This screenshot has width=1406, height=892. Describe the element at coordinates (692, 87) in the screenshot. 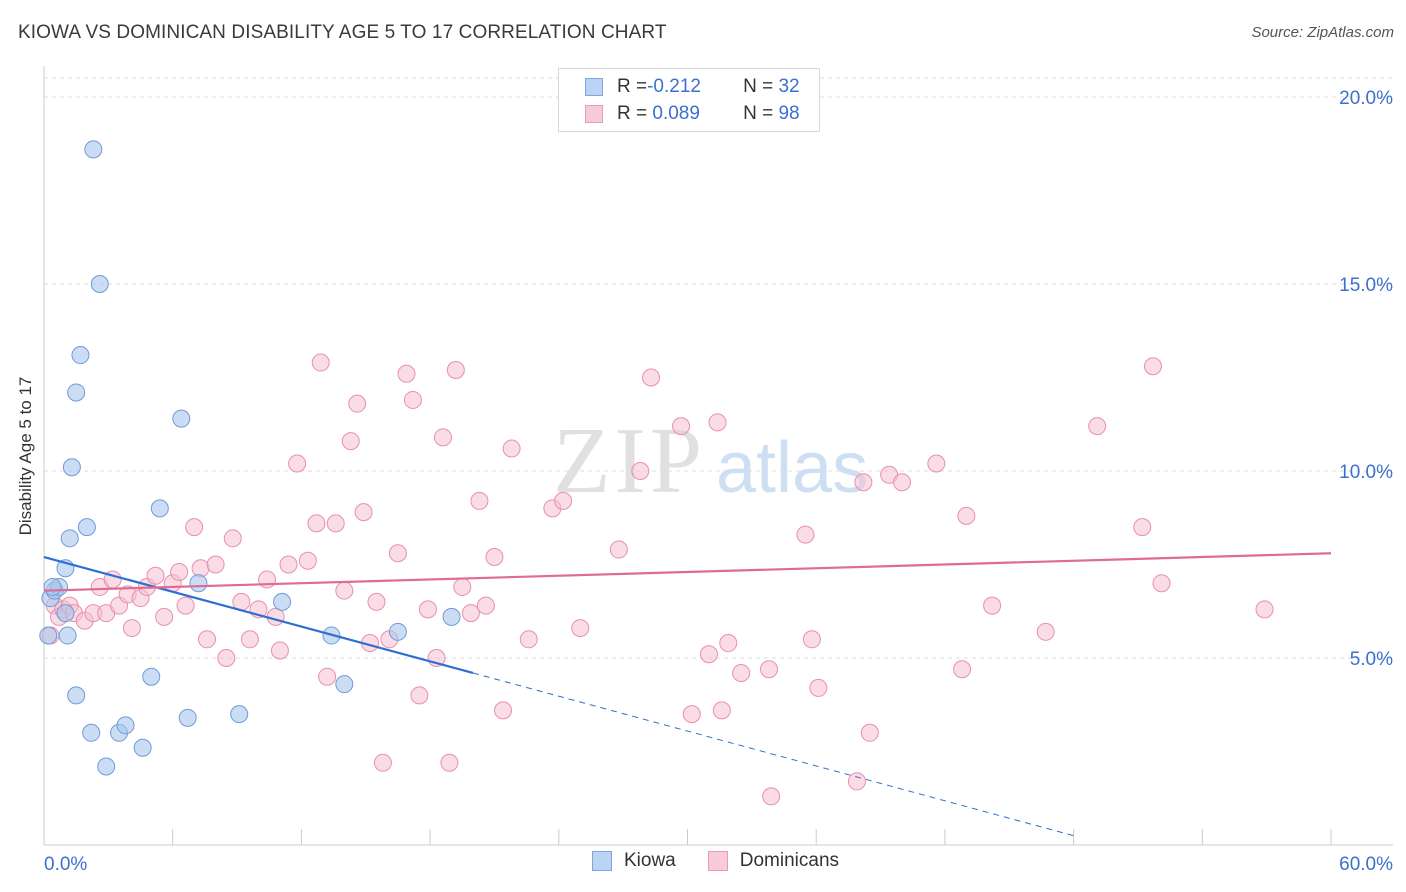

I see `legend-row-kiowa: R = -0.212 N = 32` at that location.